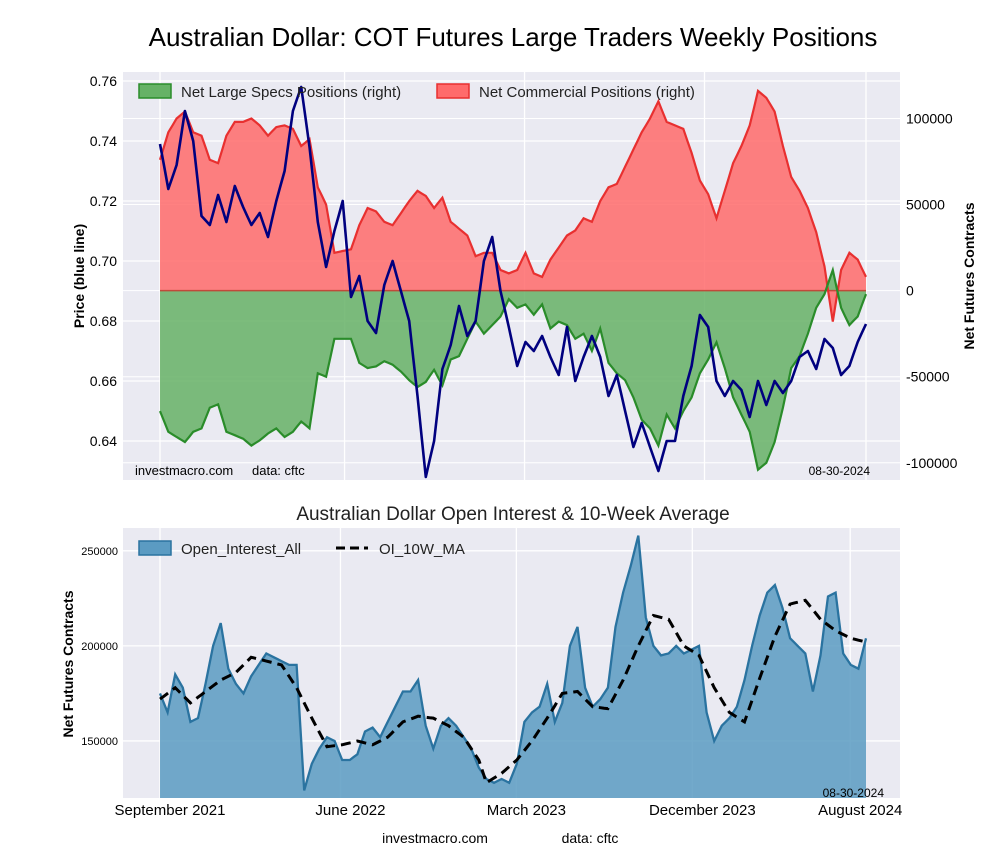  Describe the element at coordinates (925, 205) in the screenshot. I see `top-right-tick-label: 50000` at that location.